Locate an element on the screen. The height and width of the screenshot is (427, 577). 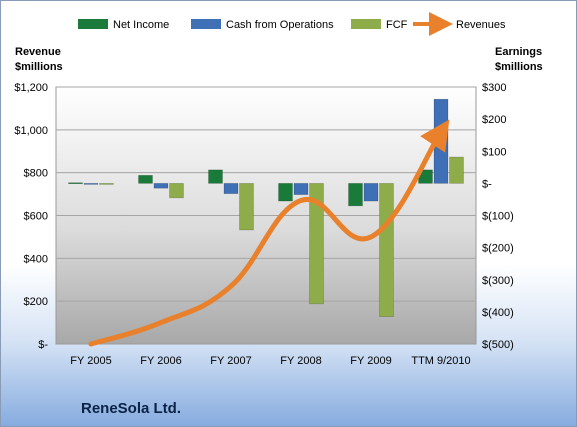
bar-fcf-fy-2005 is located at coordinates (106, 184).